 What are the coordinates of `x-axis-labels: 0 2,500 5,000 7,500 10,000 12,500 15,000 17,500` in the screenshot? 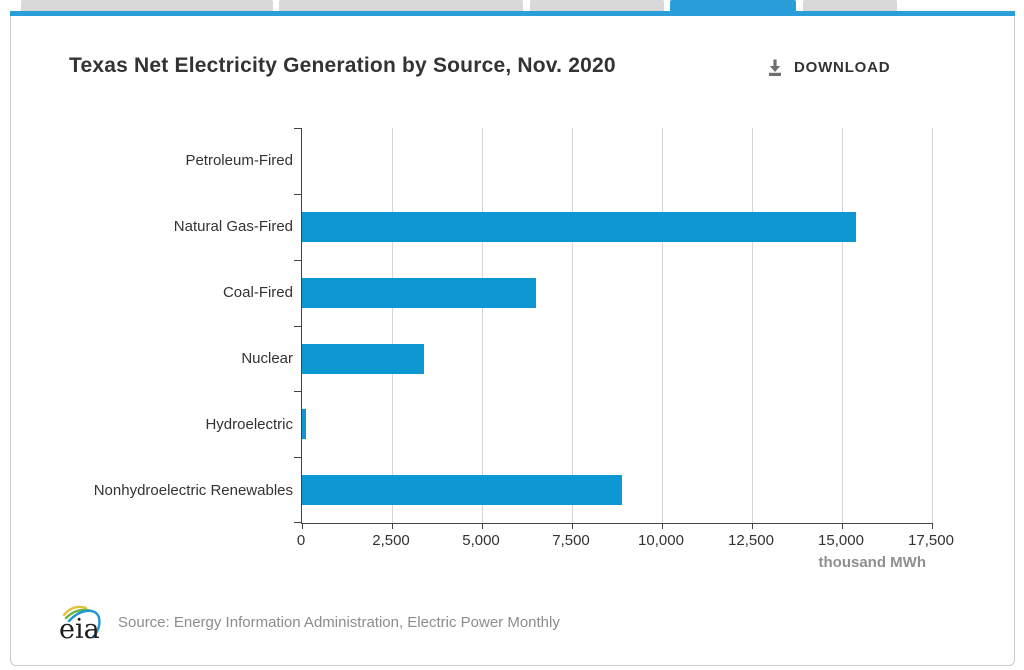 It's located at (625, 541).